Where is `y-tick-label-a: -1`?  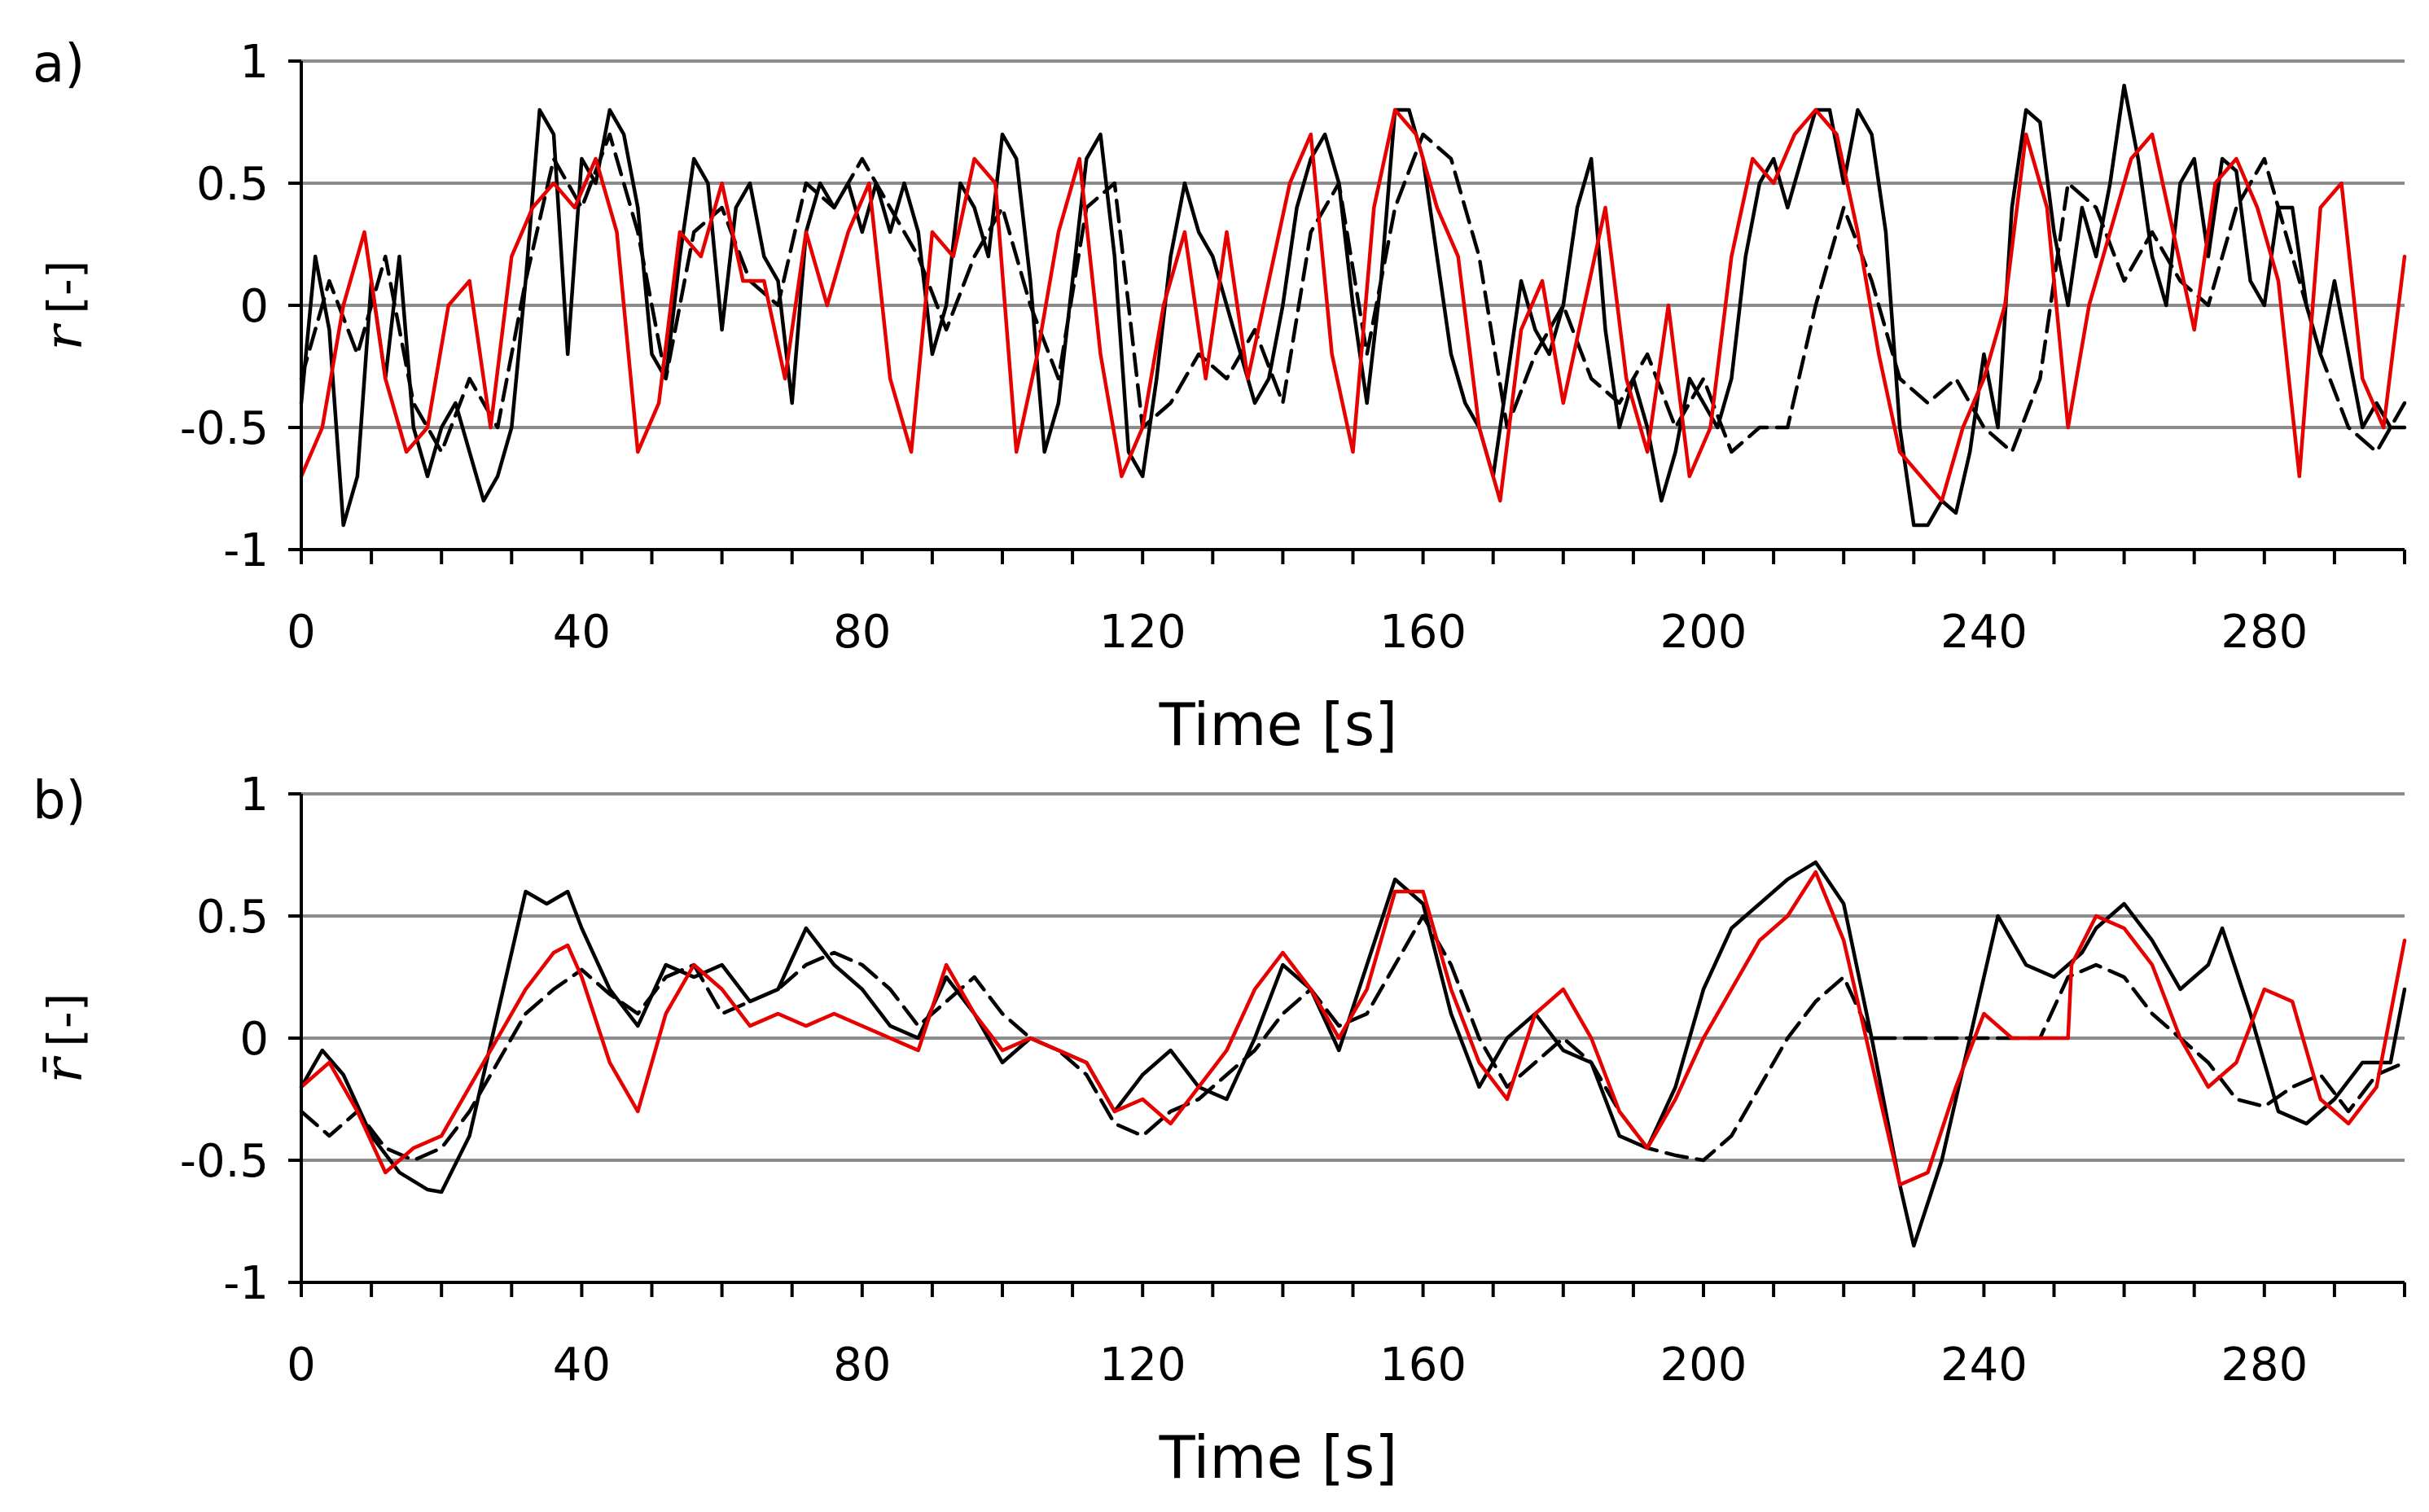
y-tick-label-a: -1 is located at coordinates (246, 550).